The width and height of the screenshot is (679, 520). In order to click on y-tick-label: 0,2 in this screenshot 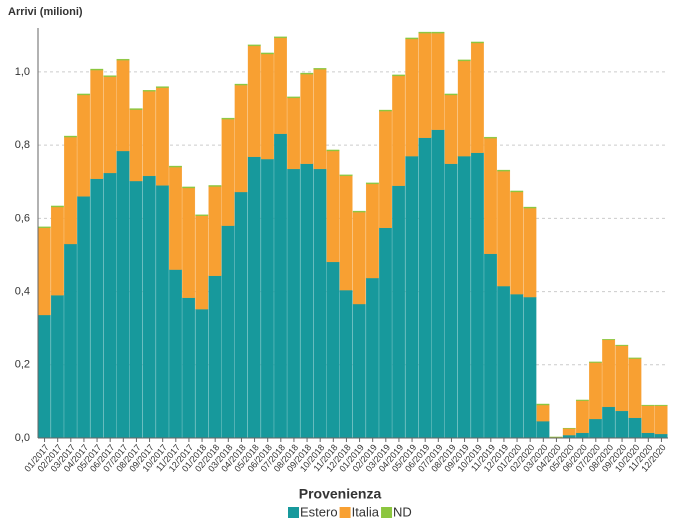, I will do `click(22, 365)`.